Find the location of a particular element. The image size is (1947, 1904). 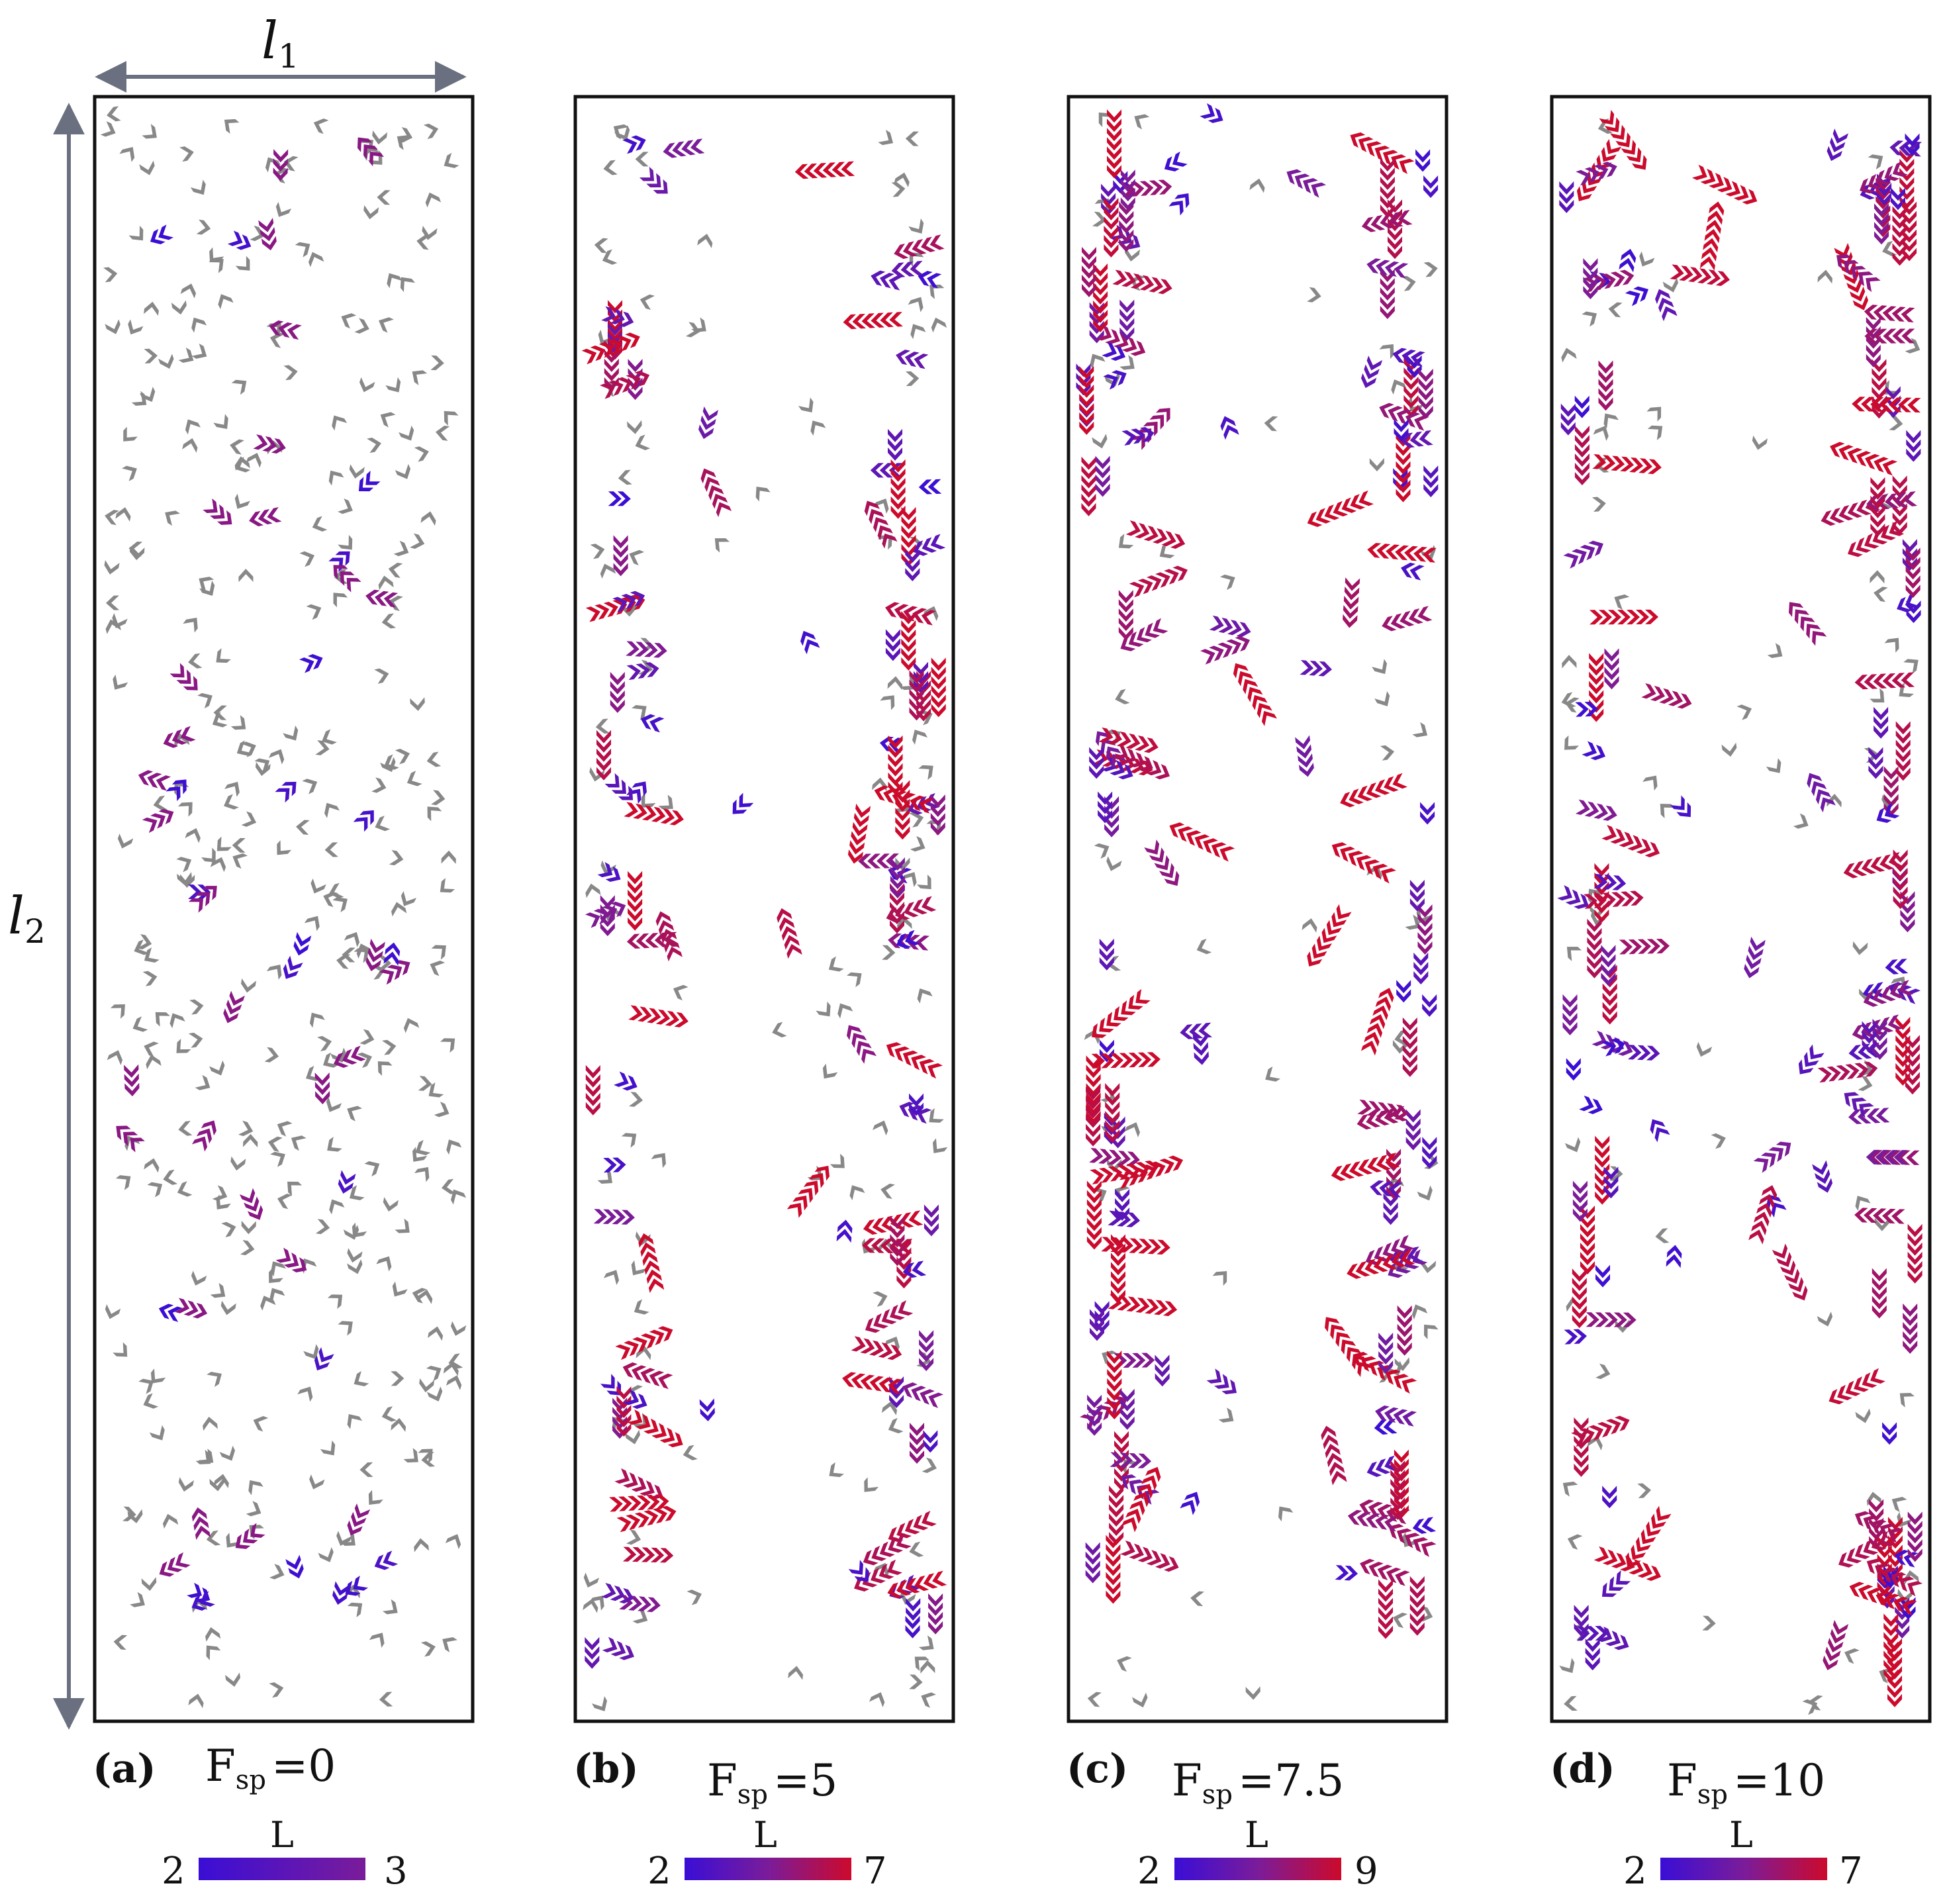

panel-a-force-label: Fsp =0 is located at coordinates (270, 1767).